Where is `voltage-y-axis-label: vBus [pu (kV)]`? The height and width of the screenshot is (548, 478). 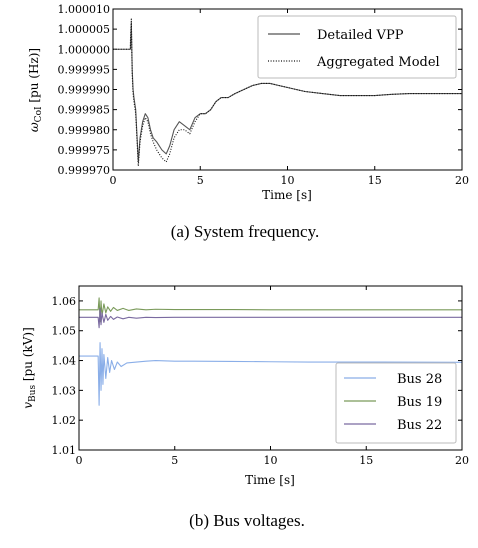 voltage-y-axis-label: vBus [pu (kV)] is located at coordinates (29, 368).